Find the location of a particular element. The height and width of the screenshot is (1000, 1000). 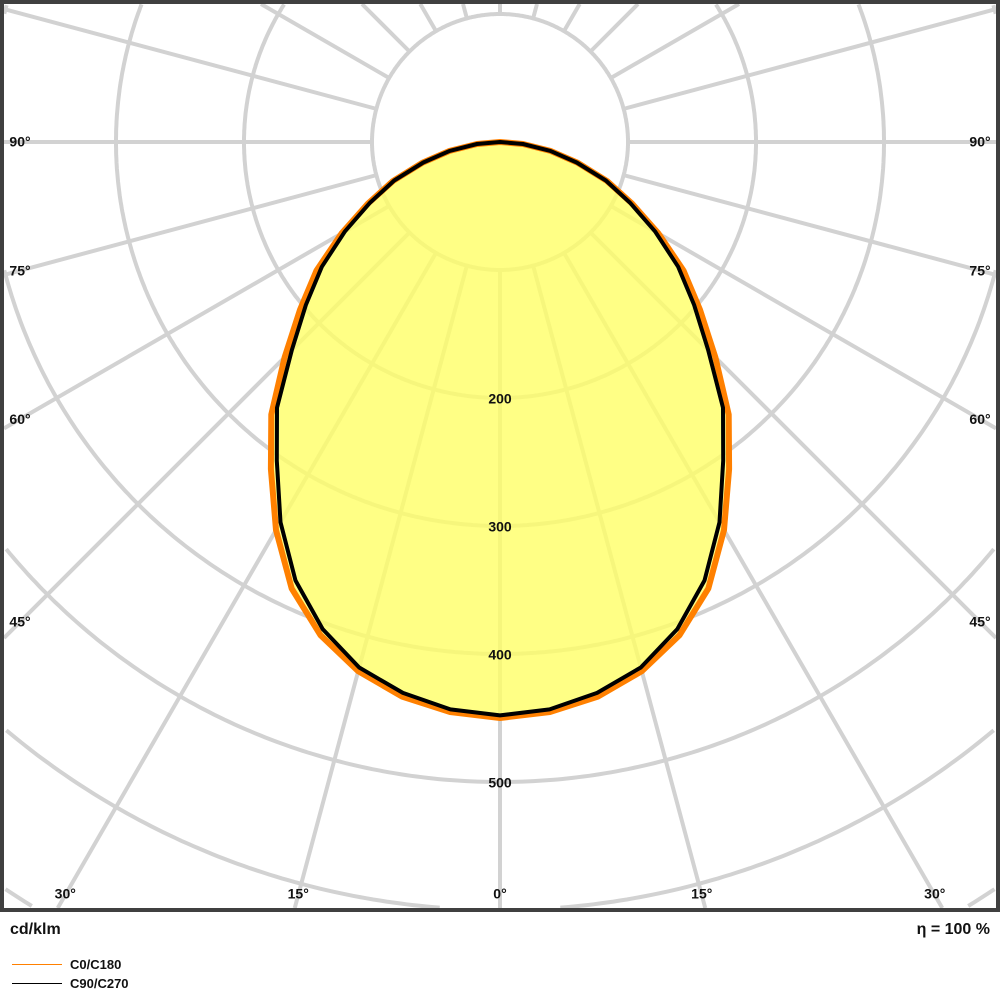

legend-swatch-black is located at coordinates (37, 983).